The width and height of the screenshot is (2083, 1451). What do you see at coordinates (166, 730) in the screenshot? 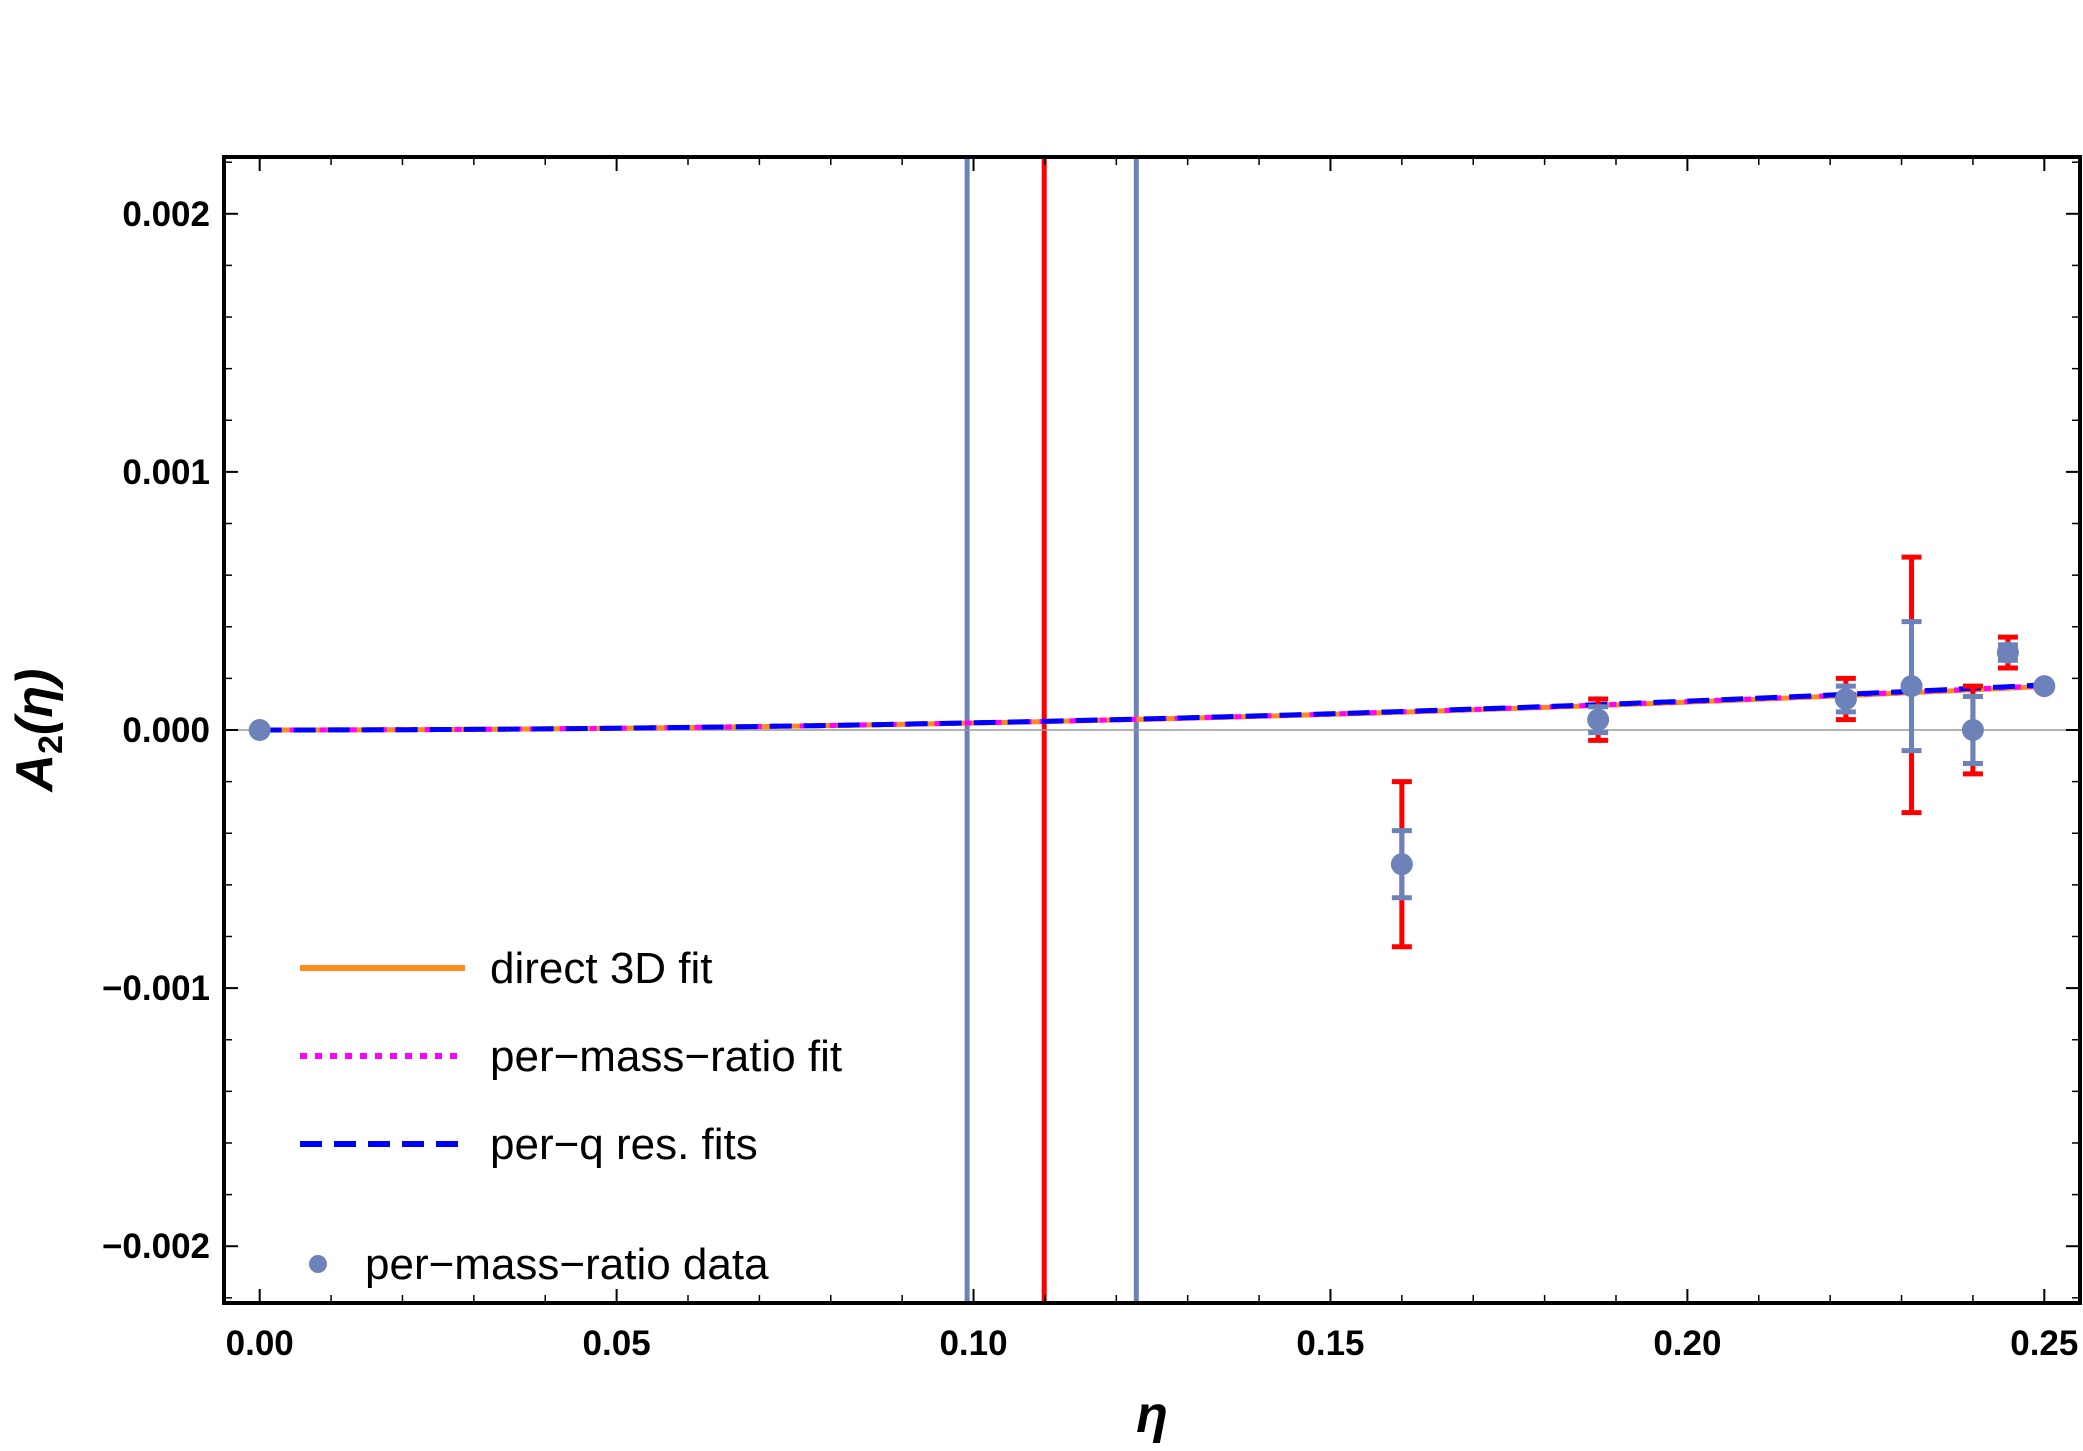
I see `y-tick-label-3: 0.000` at bounding box center [166, 730].